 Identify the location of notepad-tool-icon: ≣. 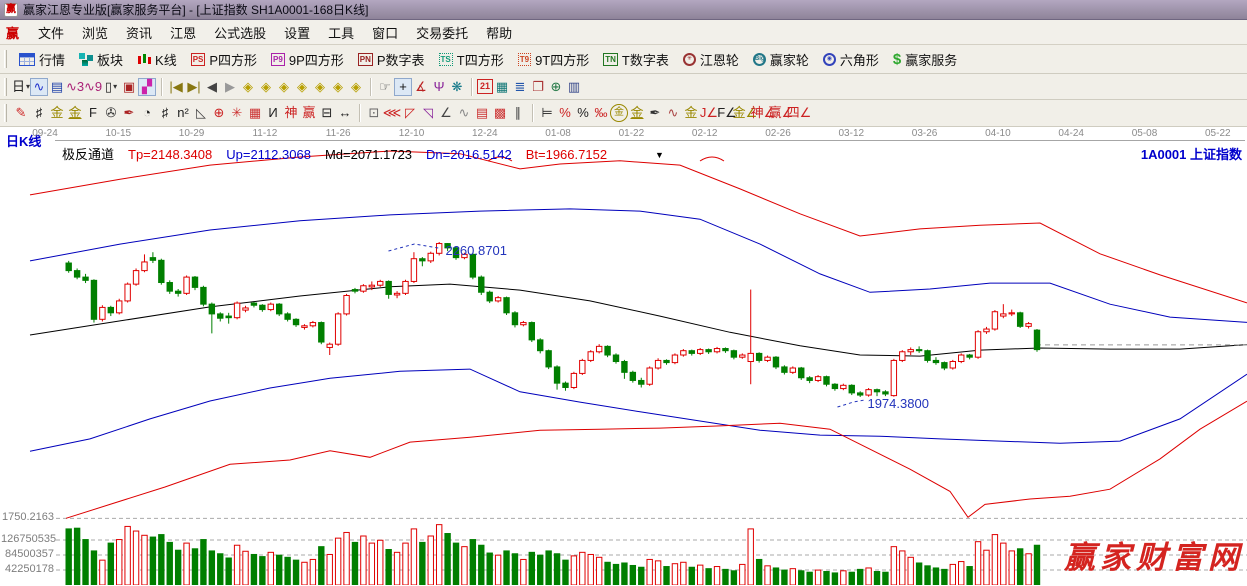
(520, 86).